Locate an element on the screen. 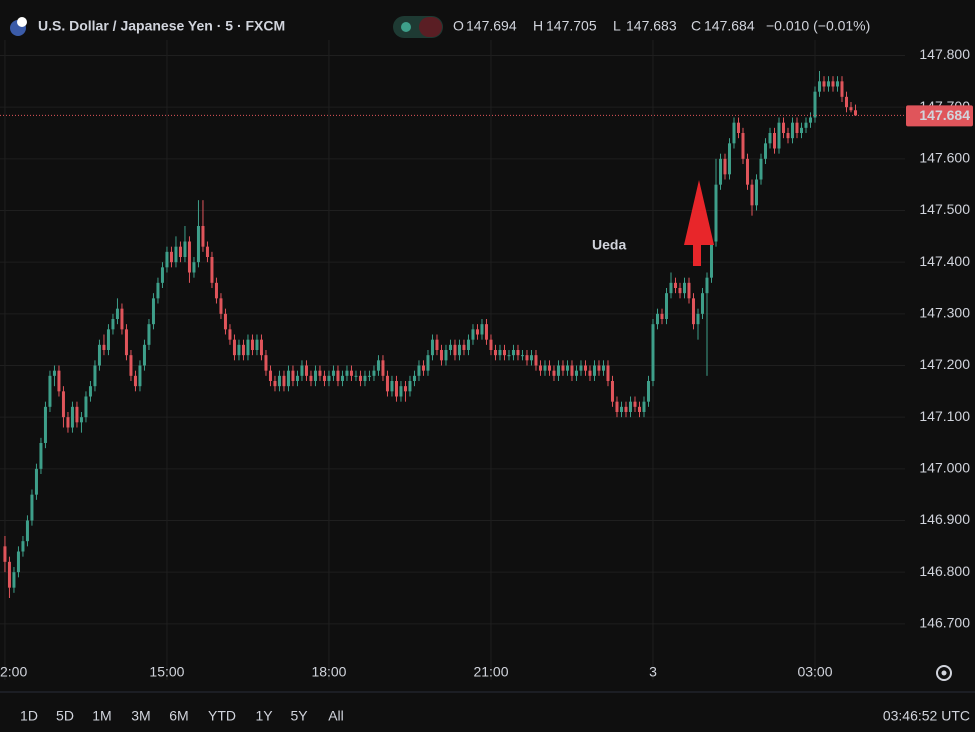 The width and height of the screenshot is (975, 732). chart-title: U.S. Dollar / Japanese Yen · 5 · FXCM is located at coordinates (161, 26).